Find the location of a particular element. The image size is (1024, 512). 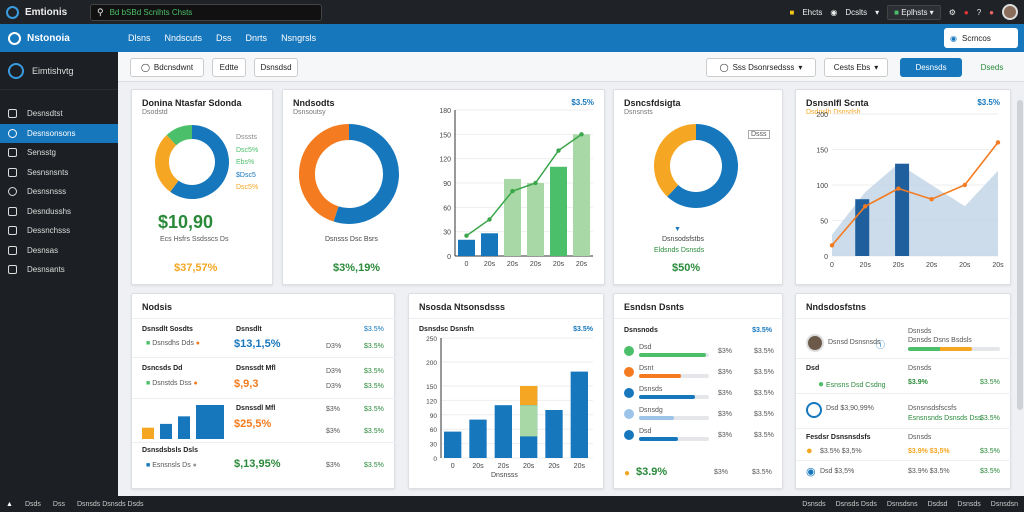

row-2-a2: D3% is located at coordinates (334, 386).